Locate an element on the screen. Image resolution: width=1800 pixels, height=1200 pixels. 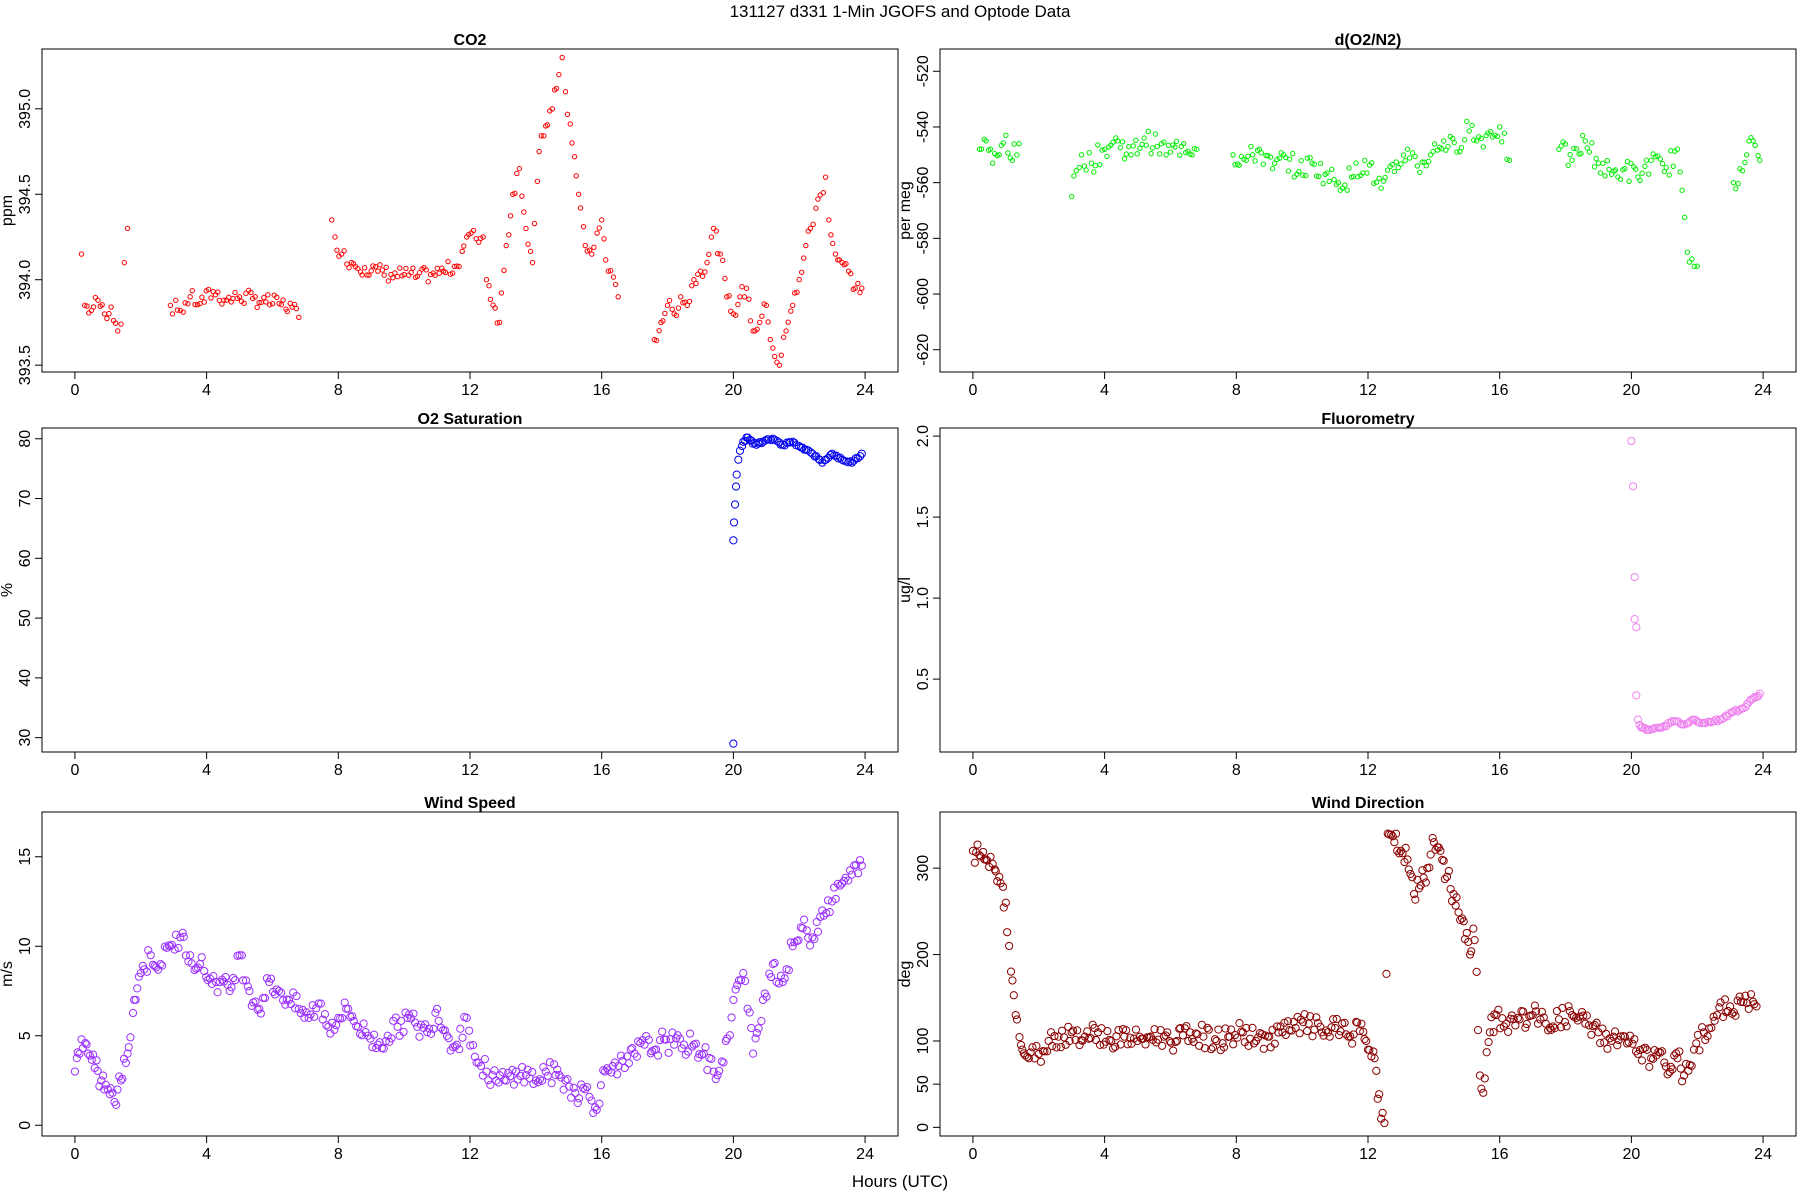
y-tick-label: 395.0 is located at coordinates (25, 109).